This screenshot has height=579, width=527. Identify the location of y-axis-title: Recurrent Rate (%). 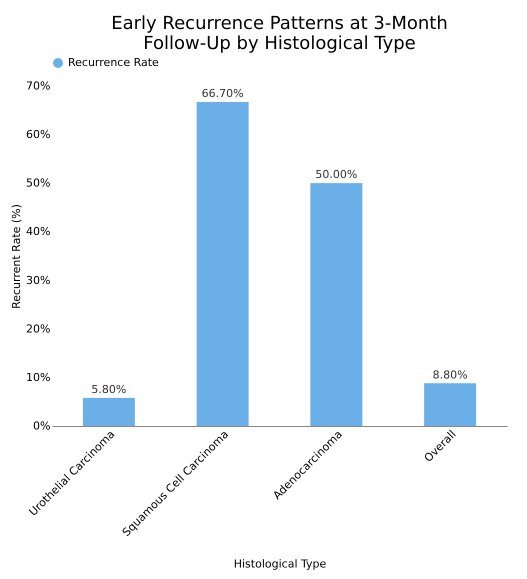
(17, 256).